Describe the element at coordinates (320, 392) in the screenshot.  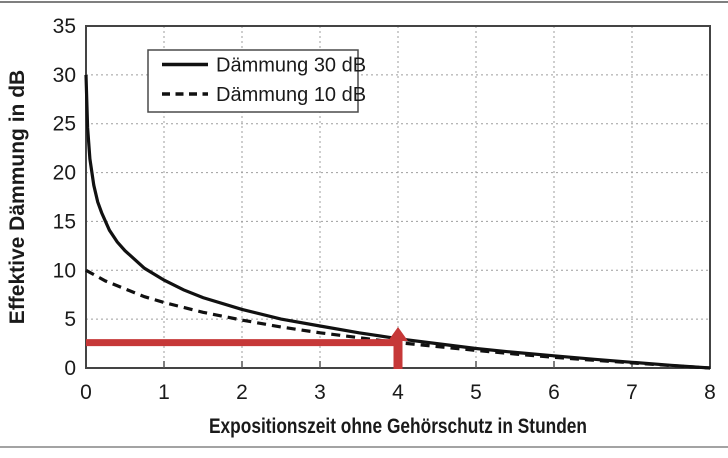
I see `x-tick-label: 3` at that location.